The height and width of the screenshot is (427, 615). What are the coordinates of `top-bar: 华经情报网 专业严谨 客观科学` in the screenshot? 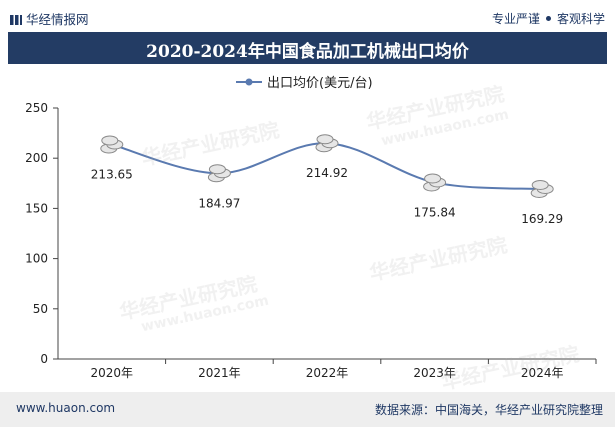 It's located at (307, 16).